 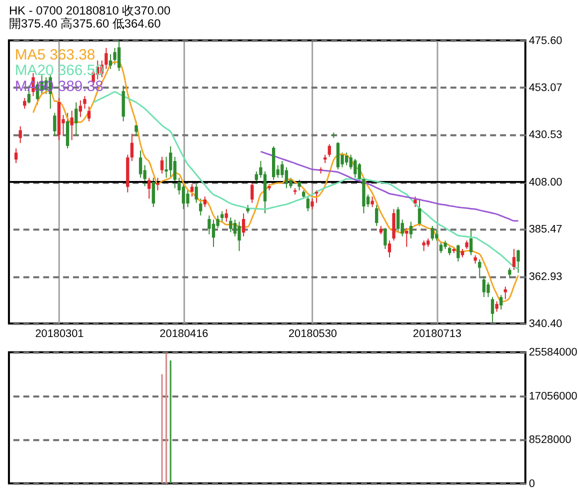 What do you see at coordinates (545, 182) in the screenshot?
I see `y-tick-label: 408.00` at bounding box center [545, 182].